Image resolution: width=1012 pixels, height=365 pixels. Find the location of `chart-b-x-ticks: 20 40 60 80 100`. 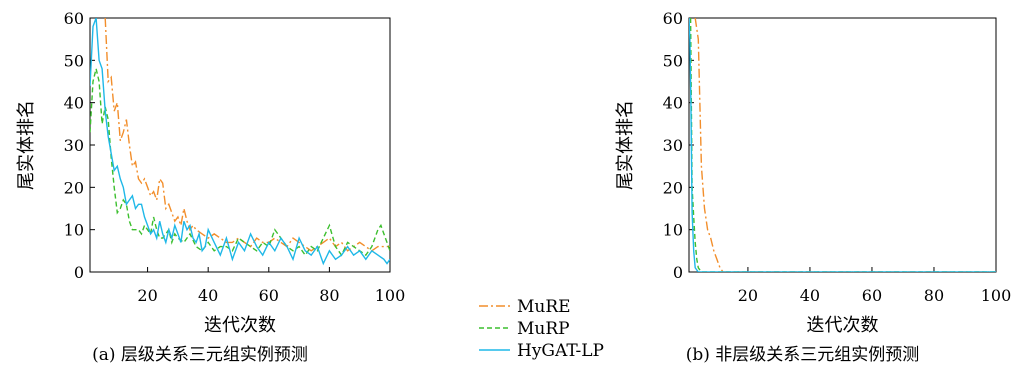

chart-b-x-ticks: 20 40 60 80 100 is located at coordinates (875, 286).